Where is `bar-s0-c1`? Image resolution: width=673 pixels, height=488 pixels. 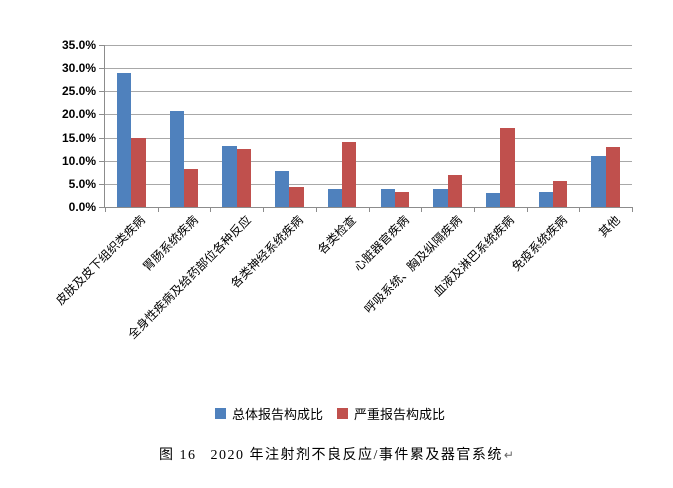
bar-s0-c1 is located at coordinates (177, 159).